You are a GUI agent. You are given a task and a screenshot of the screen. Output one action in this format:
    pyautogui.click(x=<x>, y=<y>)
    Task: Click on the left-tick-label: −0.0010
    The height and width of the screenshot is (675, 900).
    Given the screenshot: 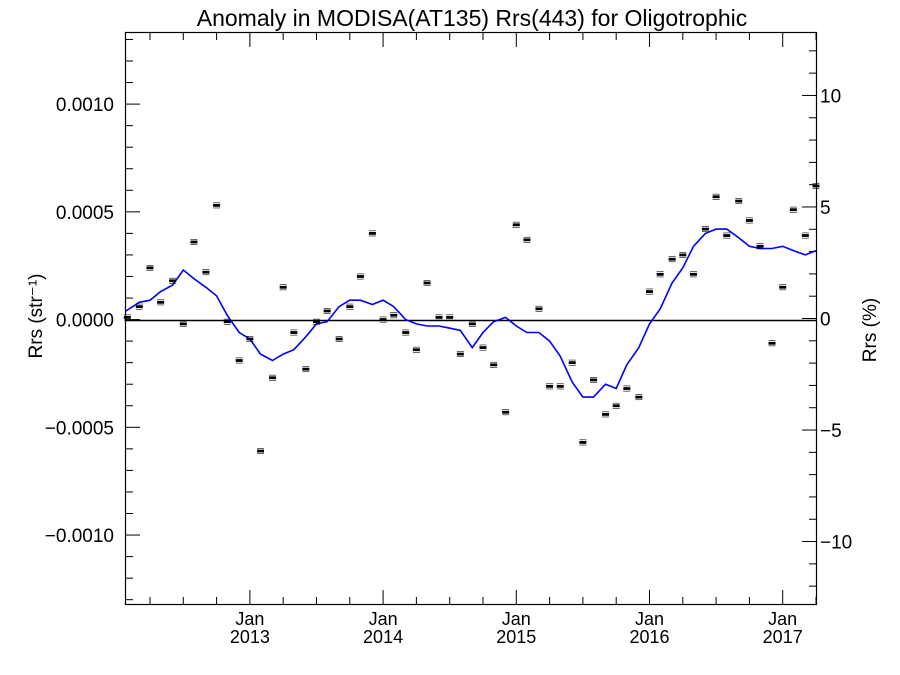 What is the action you would take?
    pyautogui.click(x=79, y=536)
    